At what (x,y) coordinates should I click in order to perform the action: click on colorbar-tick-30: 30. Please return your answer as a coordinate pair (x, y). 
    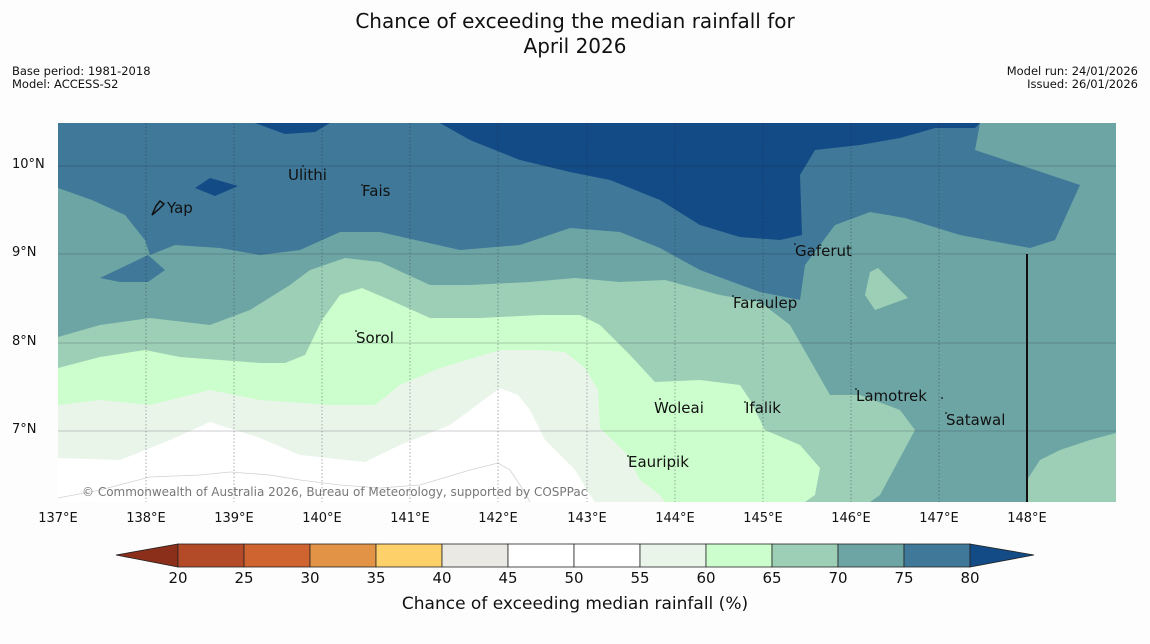
    Looking at the image, I should click on (310, 578).